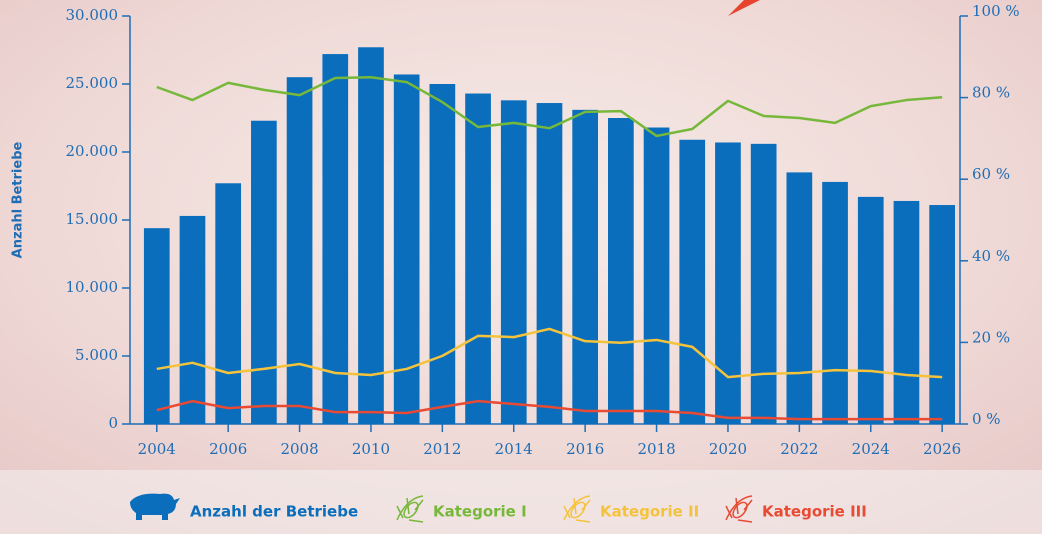 This screenshot has width=1042, height=534. I want to click on y-tick-label: 15.000, so click(92, 219).